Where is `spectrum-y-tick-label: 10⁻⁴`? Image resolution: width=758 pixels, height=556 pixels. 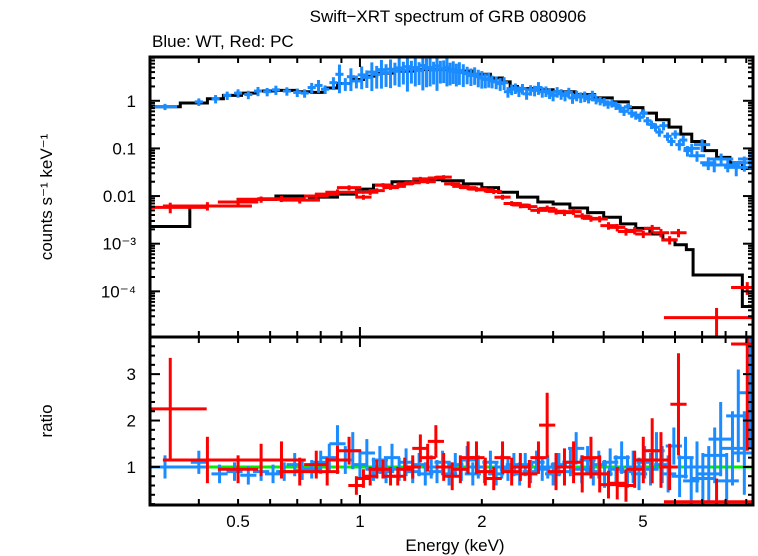
spectrum-y-tick-label: 10⁻⁴ is located at coordinates (118, 291).